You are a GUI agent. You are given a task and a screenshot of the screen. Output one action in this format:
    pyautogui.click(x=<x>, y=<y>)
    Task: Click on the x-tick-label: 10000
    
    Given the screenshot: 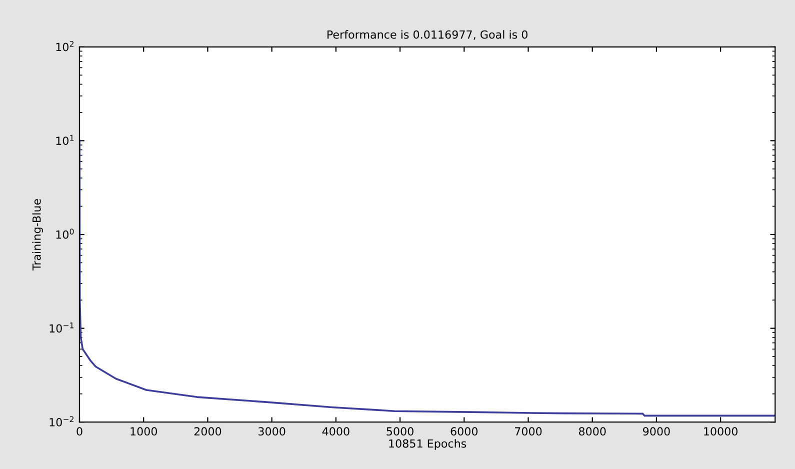 What is the action you would take?
    pyautogui.click(x=721, y=431)
    